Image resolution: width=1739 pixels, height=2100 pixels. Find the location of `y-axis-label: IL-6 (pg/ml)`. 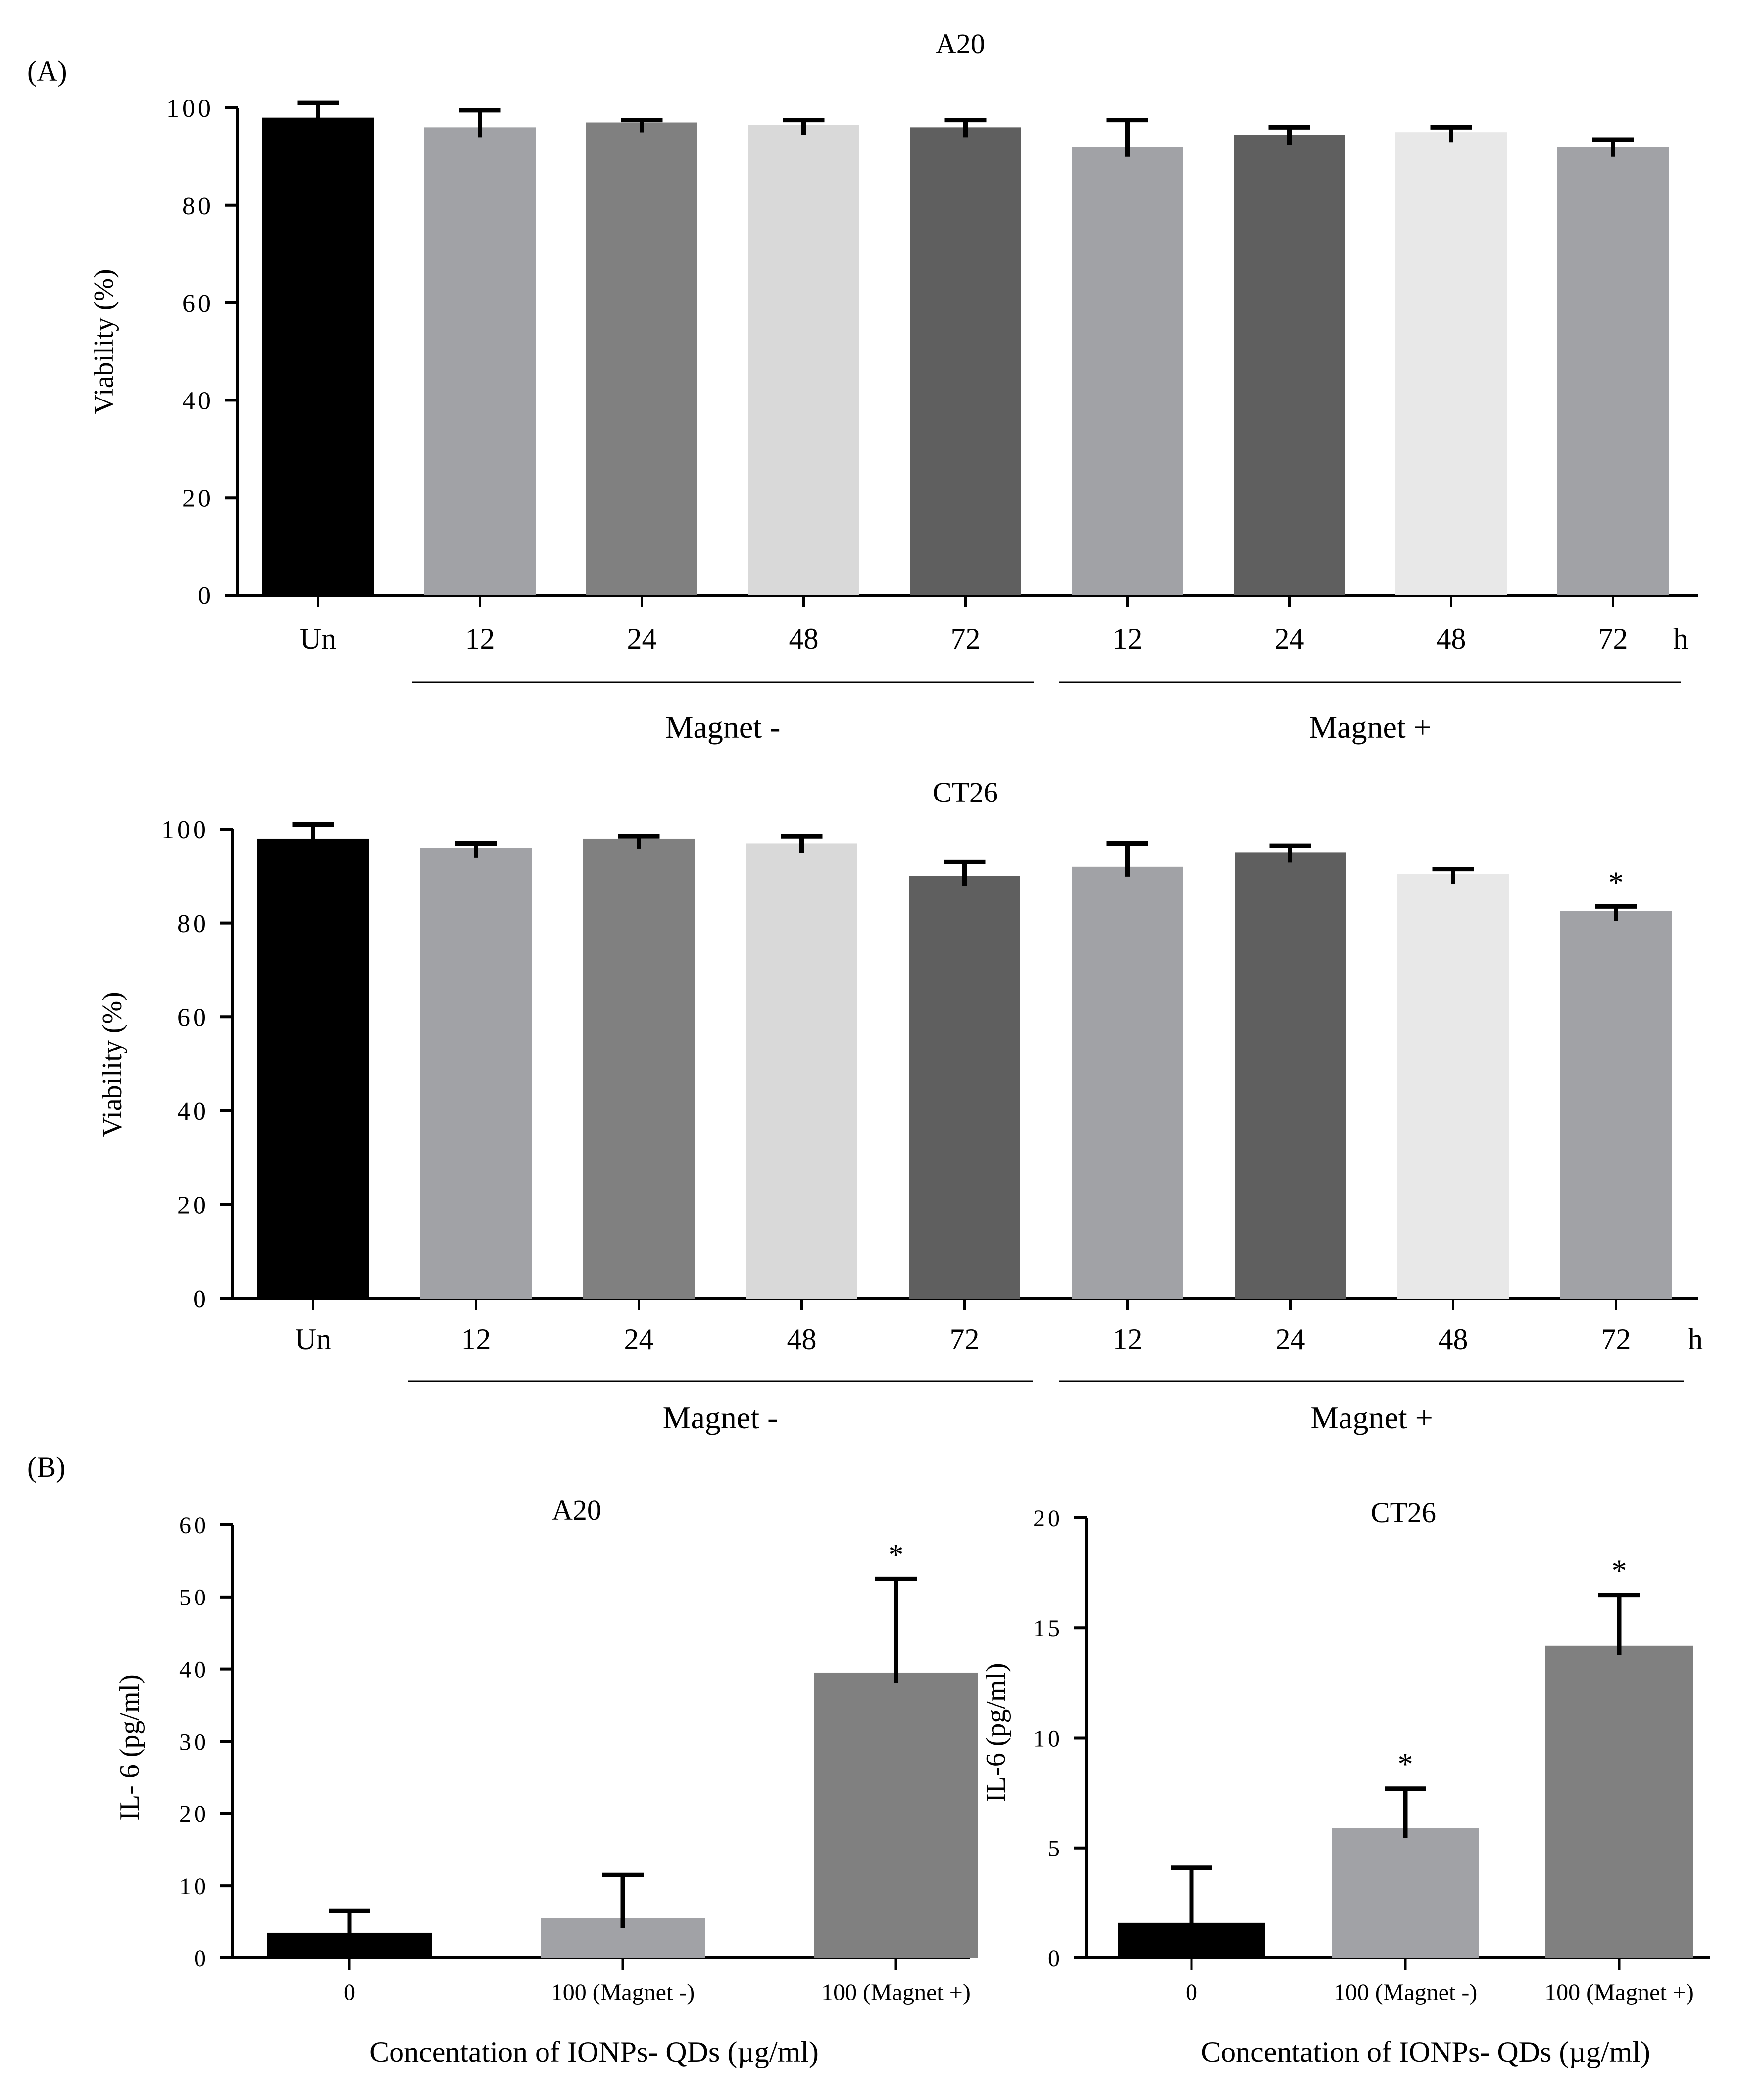

y-axis-label: IL-6 (pg/ml) is located at coordinates (996, 1732).